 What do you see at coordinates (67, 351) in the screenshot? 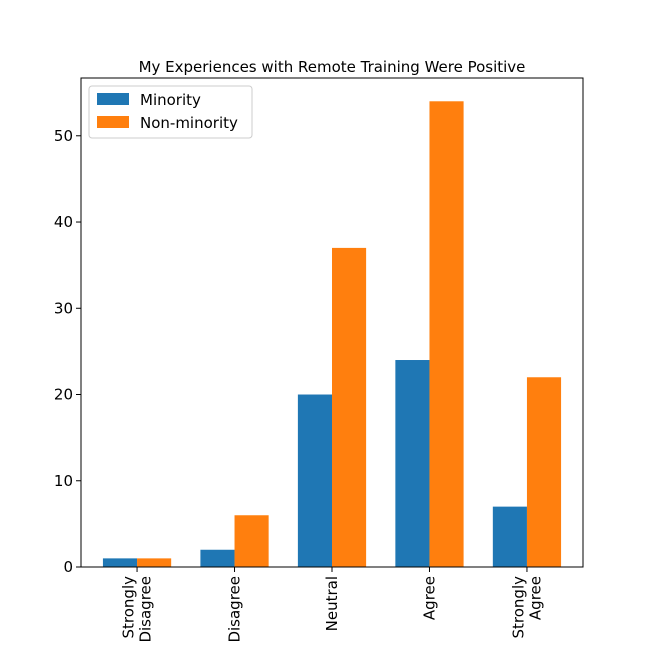
I see `y-axis: 0 10 20 30 40 50` at bounding box center [67, 351].